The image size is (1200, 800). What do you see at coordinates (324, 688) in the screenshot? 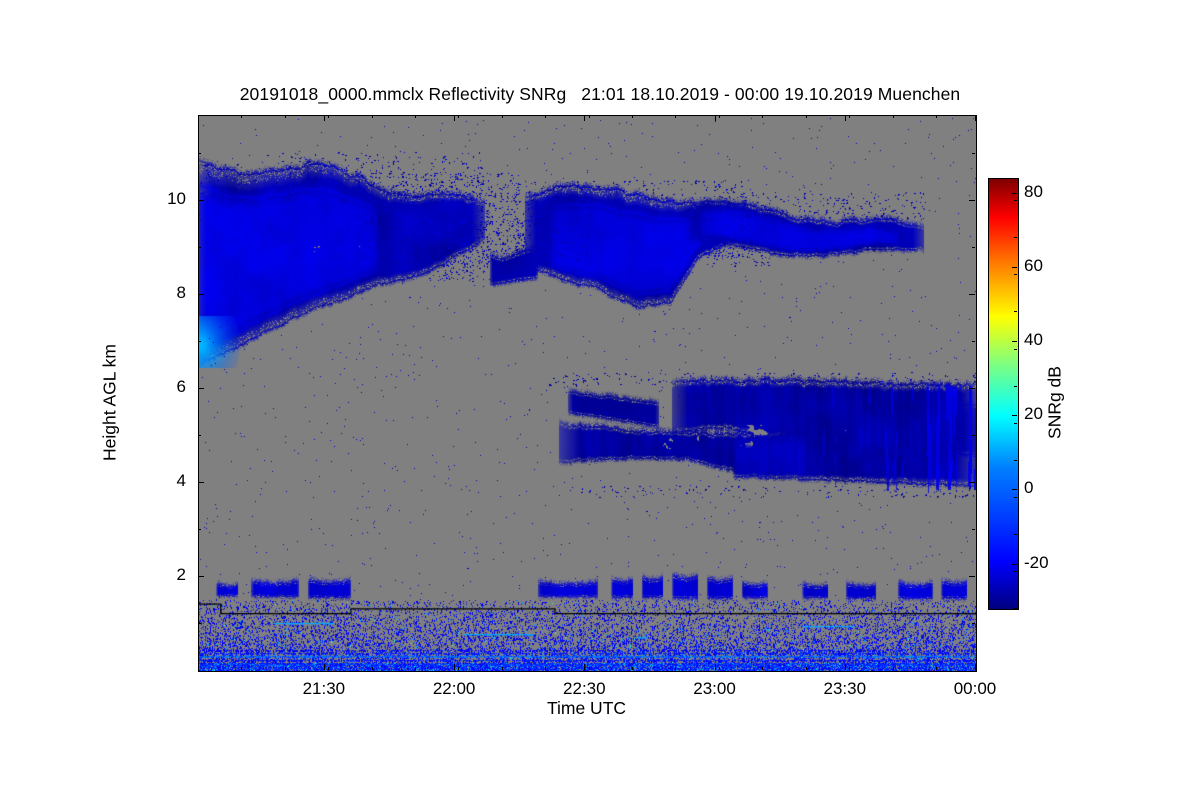
I see `x-tick-label: 21:30` at bounding box center [324, 688].